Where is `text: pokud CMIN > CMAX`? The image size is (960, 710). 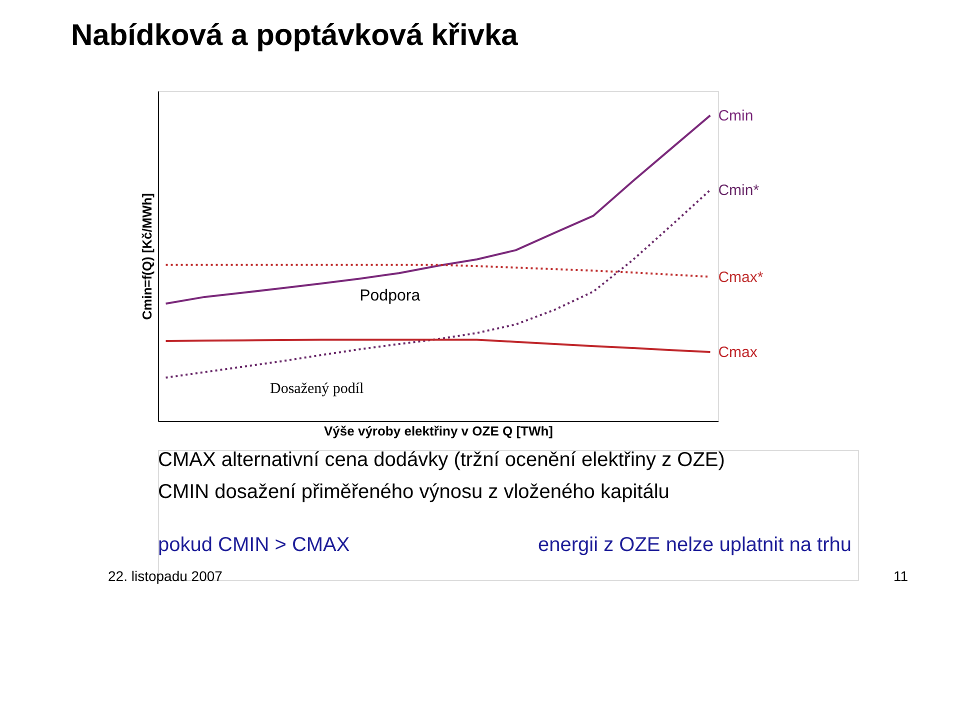
text: pokud CMIN > CMAX is located at coordinates (254, 545).